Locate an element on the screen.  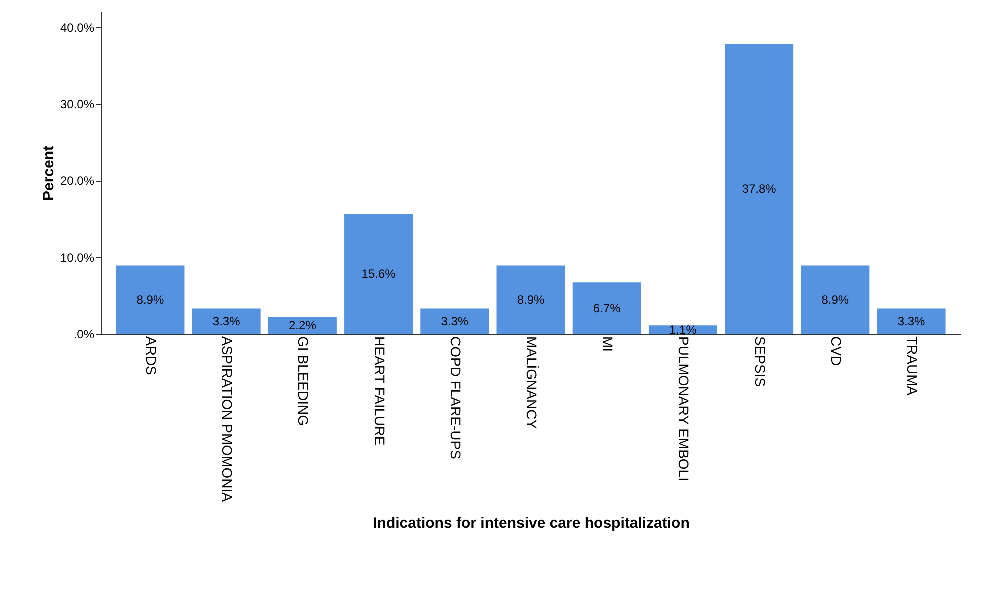
data-label: 2.2% is located at coordinates (303, 325).